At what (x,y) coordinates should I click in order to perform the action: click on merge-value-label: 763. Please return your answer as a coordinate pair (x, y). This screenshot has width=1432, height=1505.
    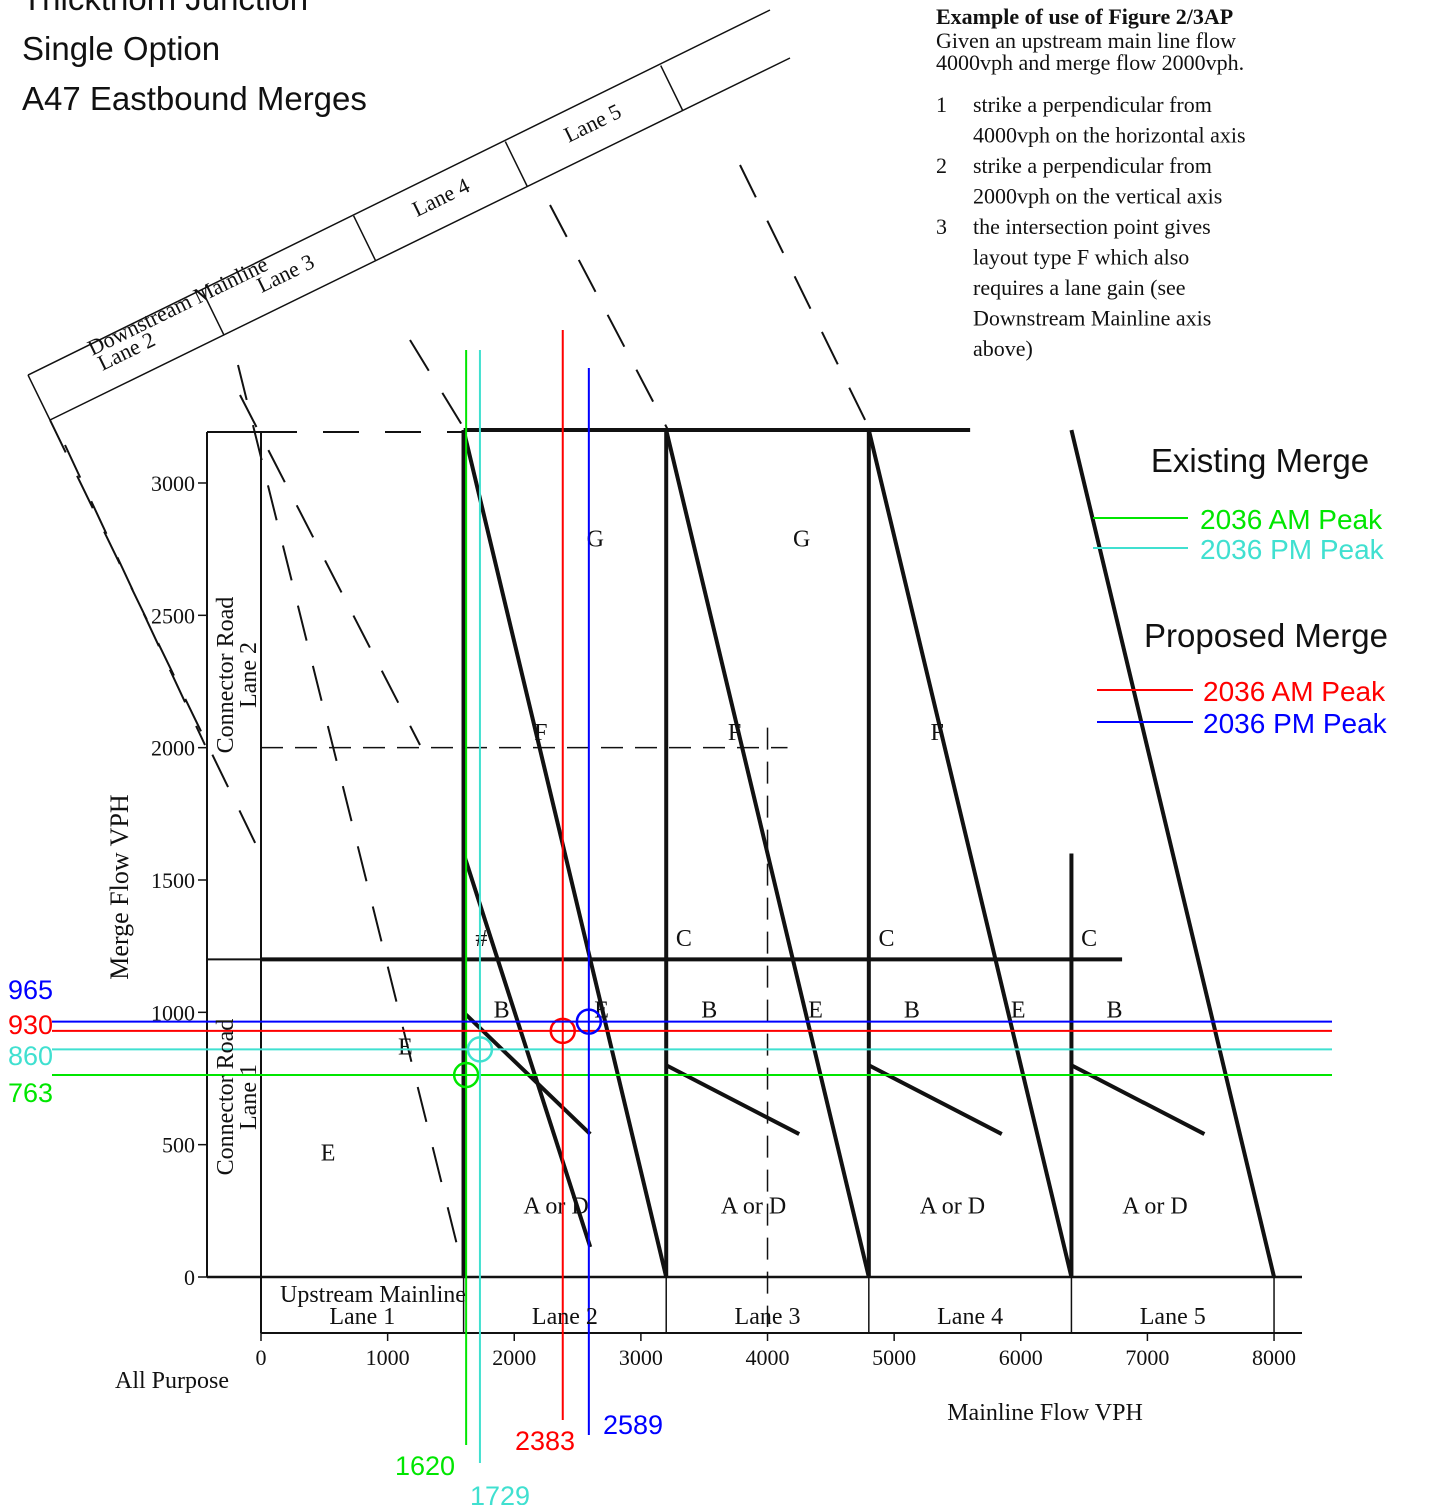
    Looking at the image, I should click on (30, 1093).